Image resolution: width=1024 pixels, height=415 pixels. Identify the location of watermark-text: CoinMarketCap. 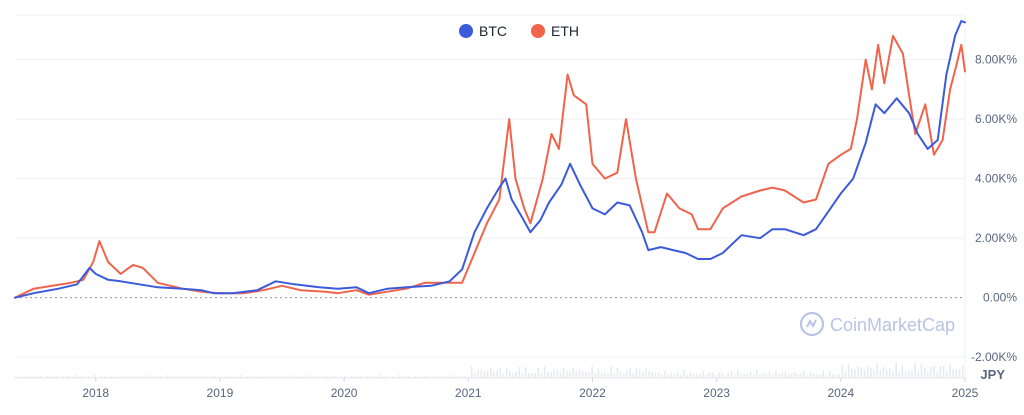
(892, 325).